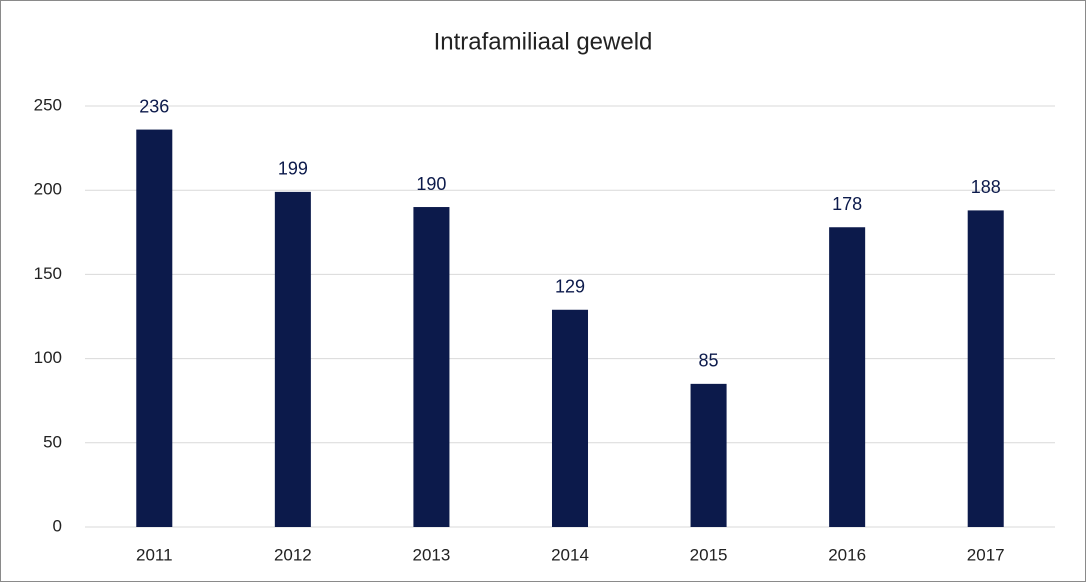 The width and height of the screenshot is (1086, 582). What do you see at coordinates (432, 554) in the screenshot?
I see `x-tick-label: 2013` at bounding box center [432, 554].